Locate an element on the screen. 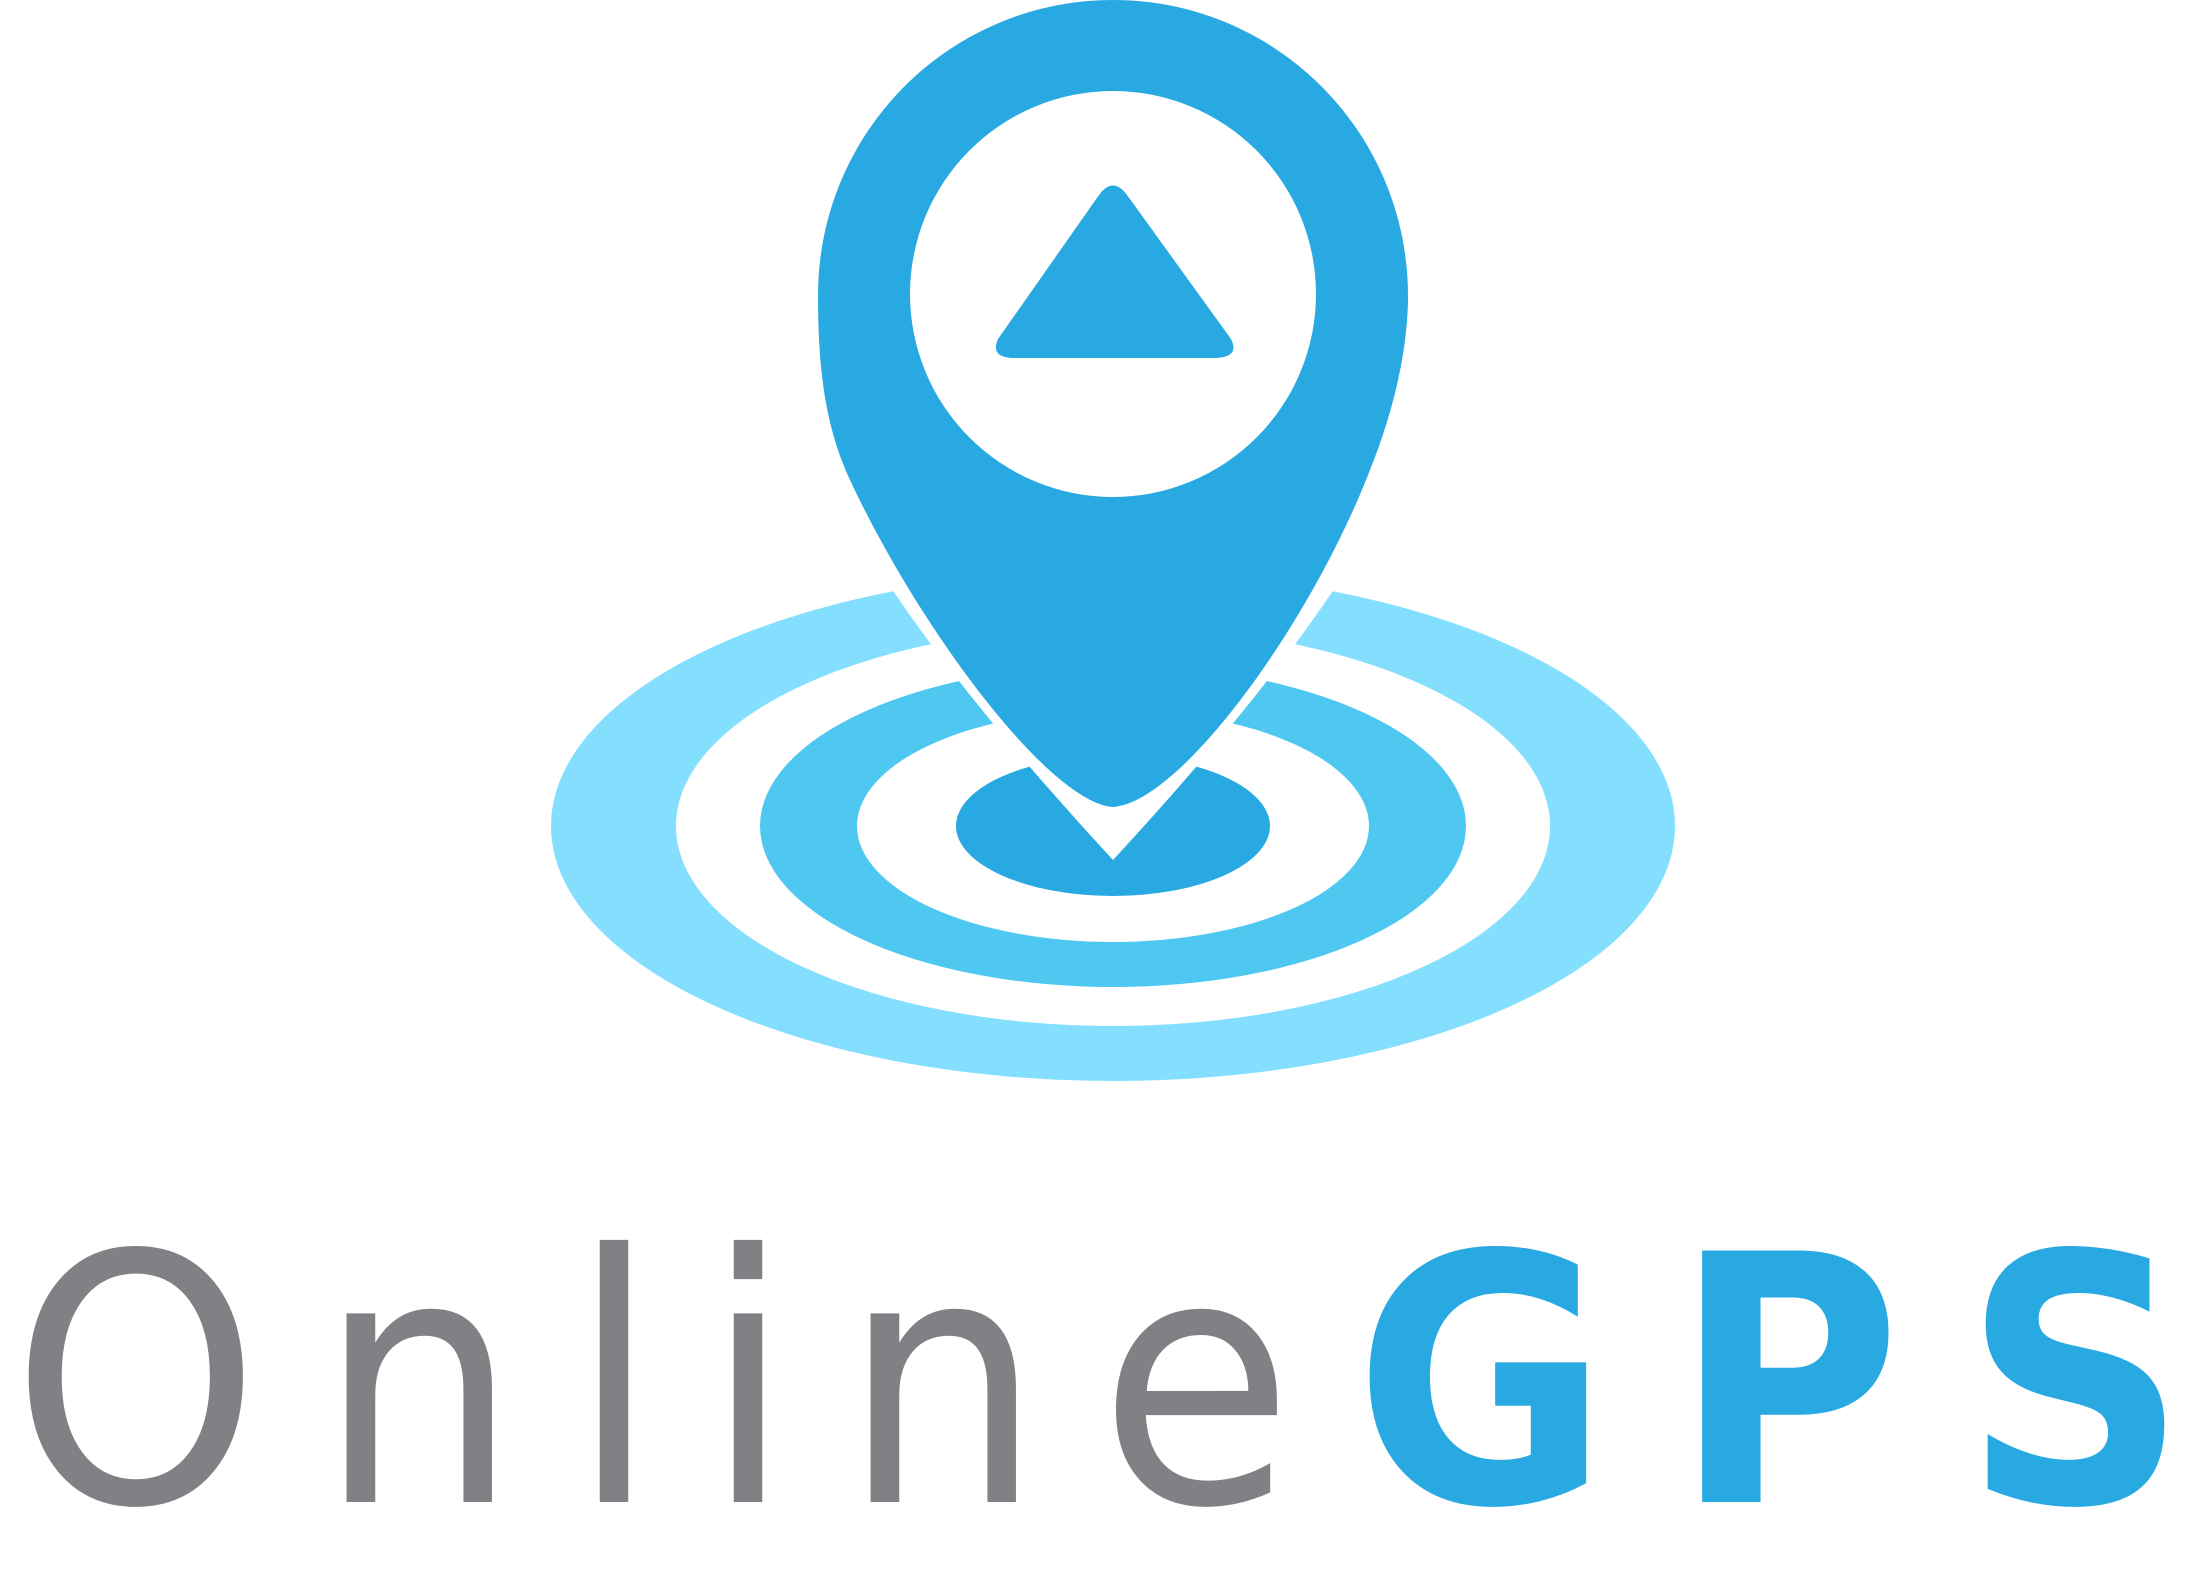 The width and height of the screenshot is (2202, 1584). wordmark-letter: S is located at coordinates (2075, 1383).